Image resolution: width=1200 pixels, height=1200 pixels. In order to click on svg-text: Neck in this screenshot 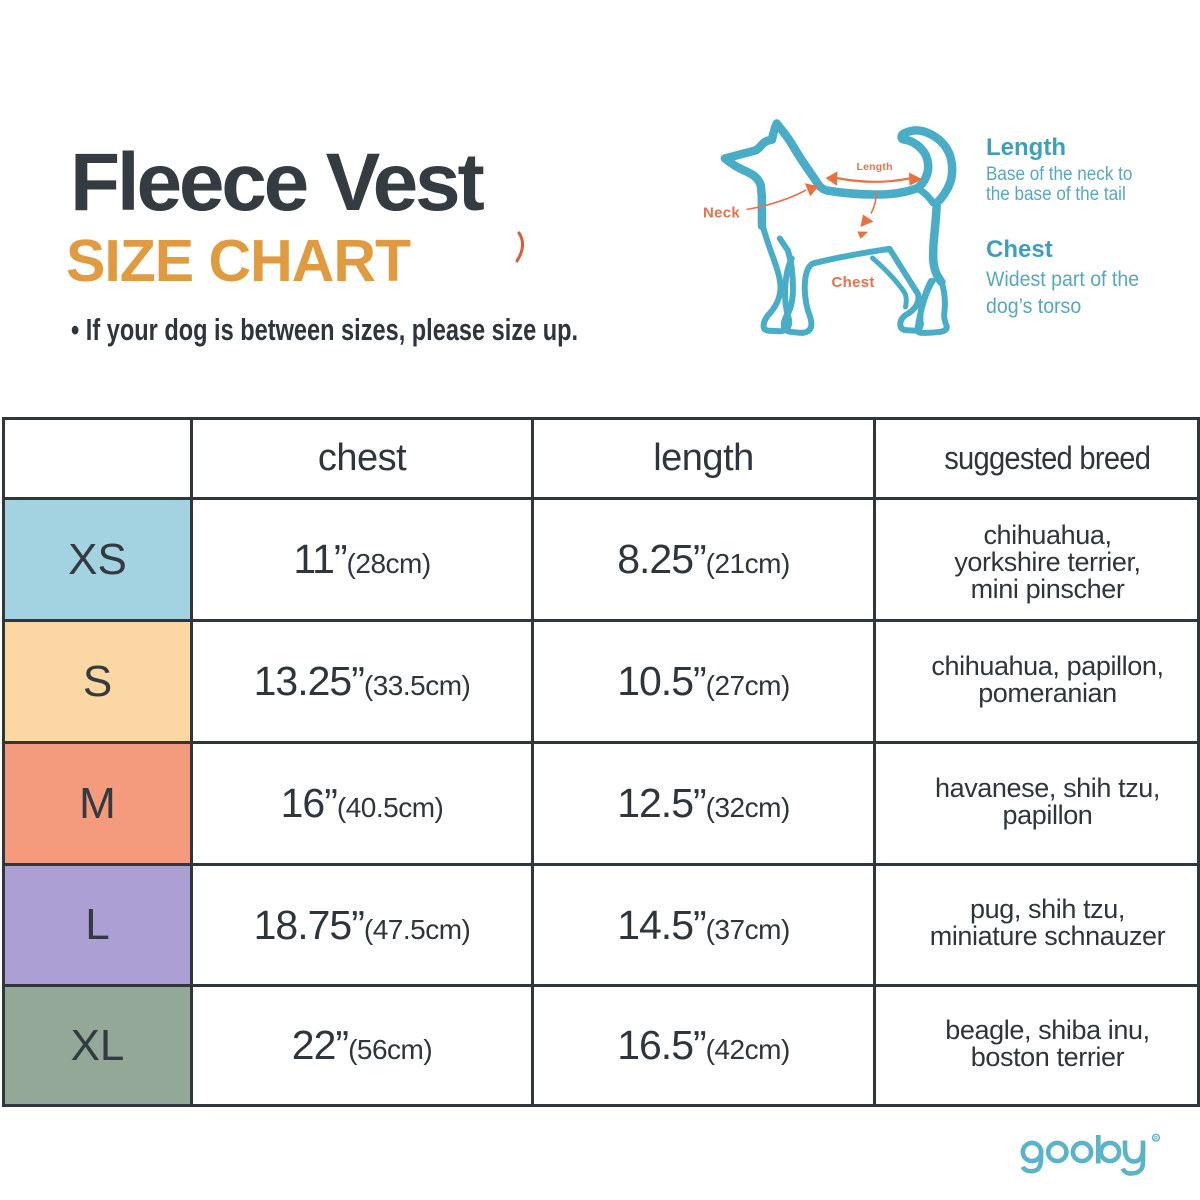, I will do `click(721, 213)`.